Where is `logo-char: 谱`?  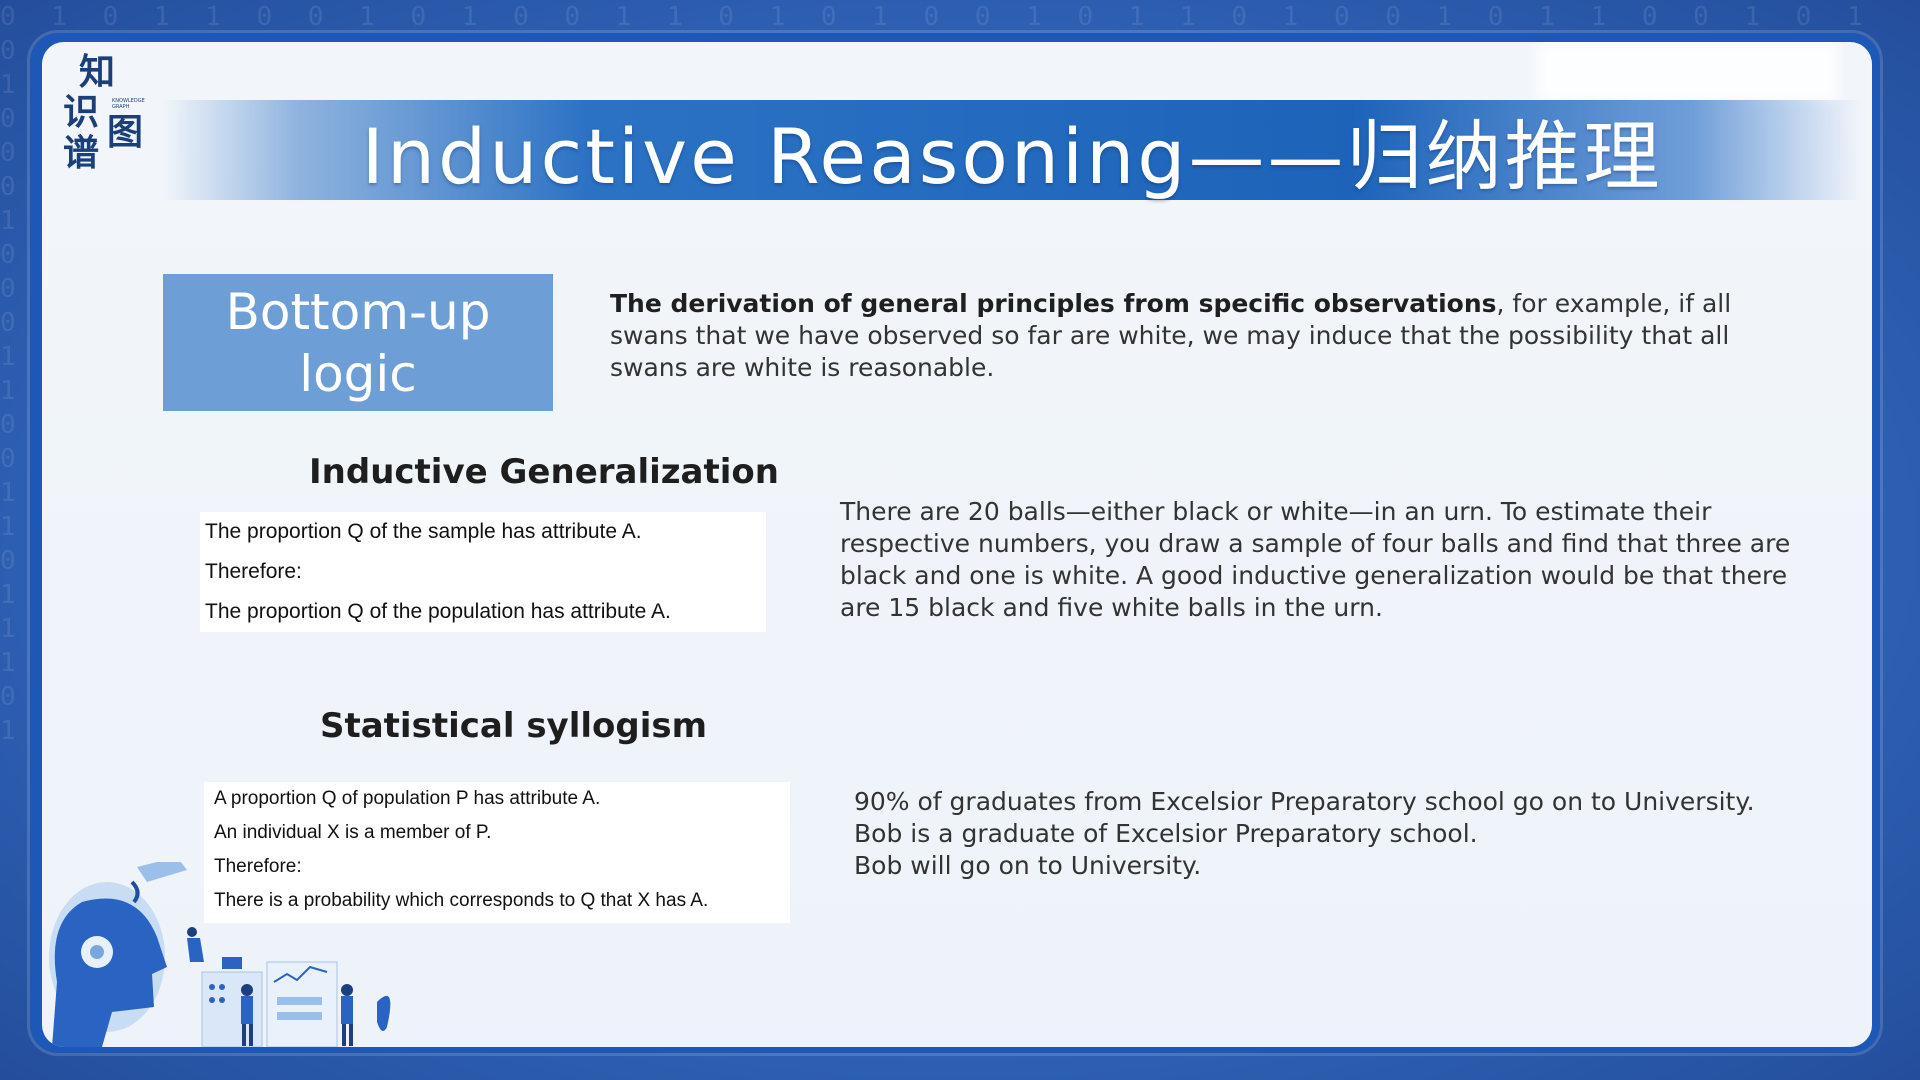 logo-char: 谱 is located at coordinates (81, 153).